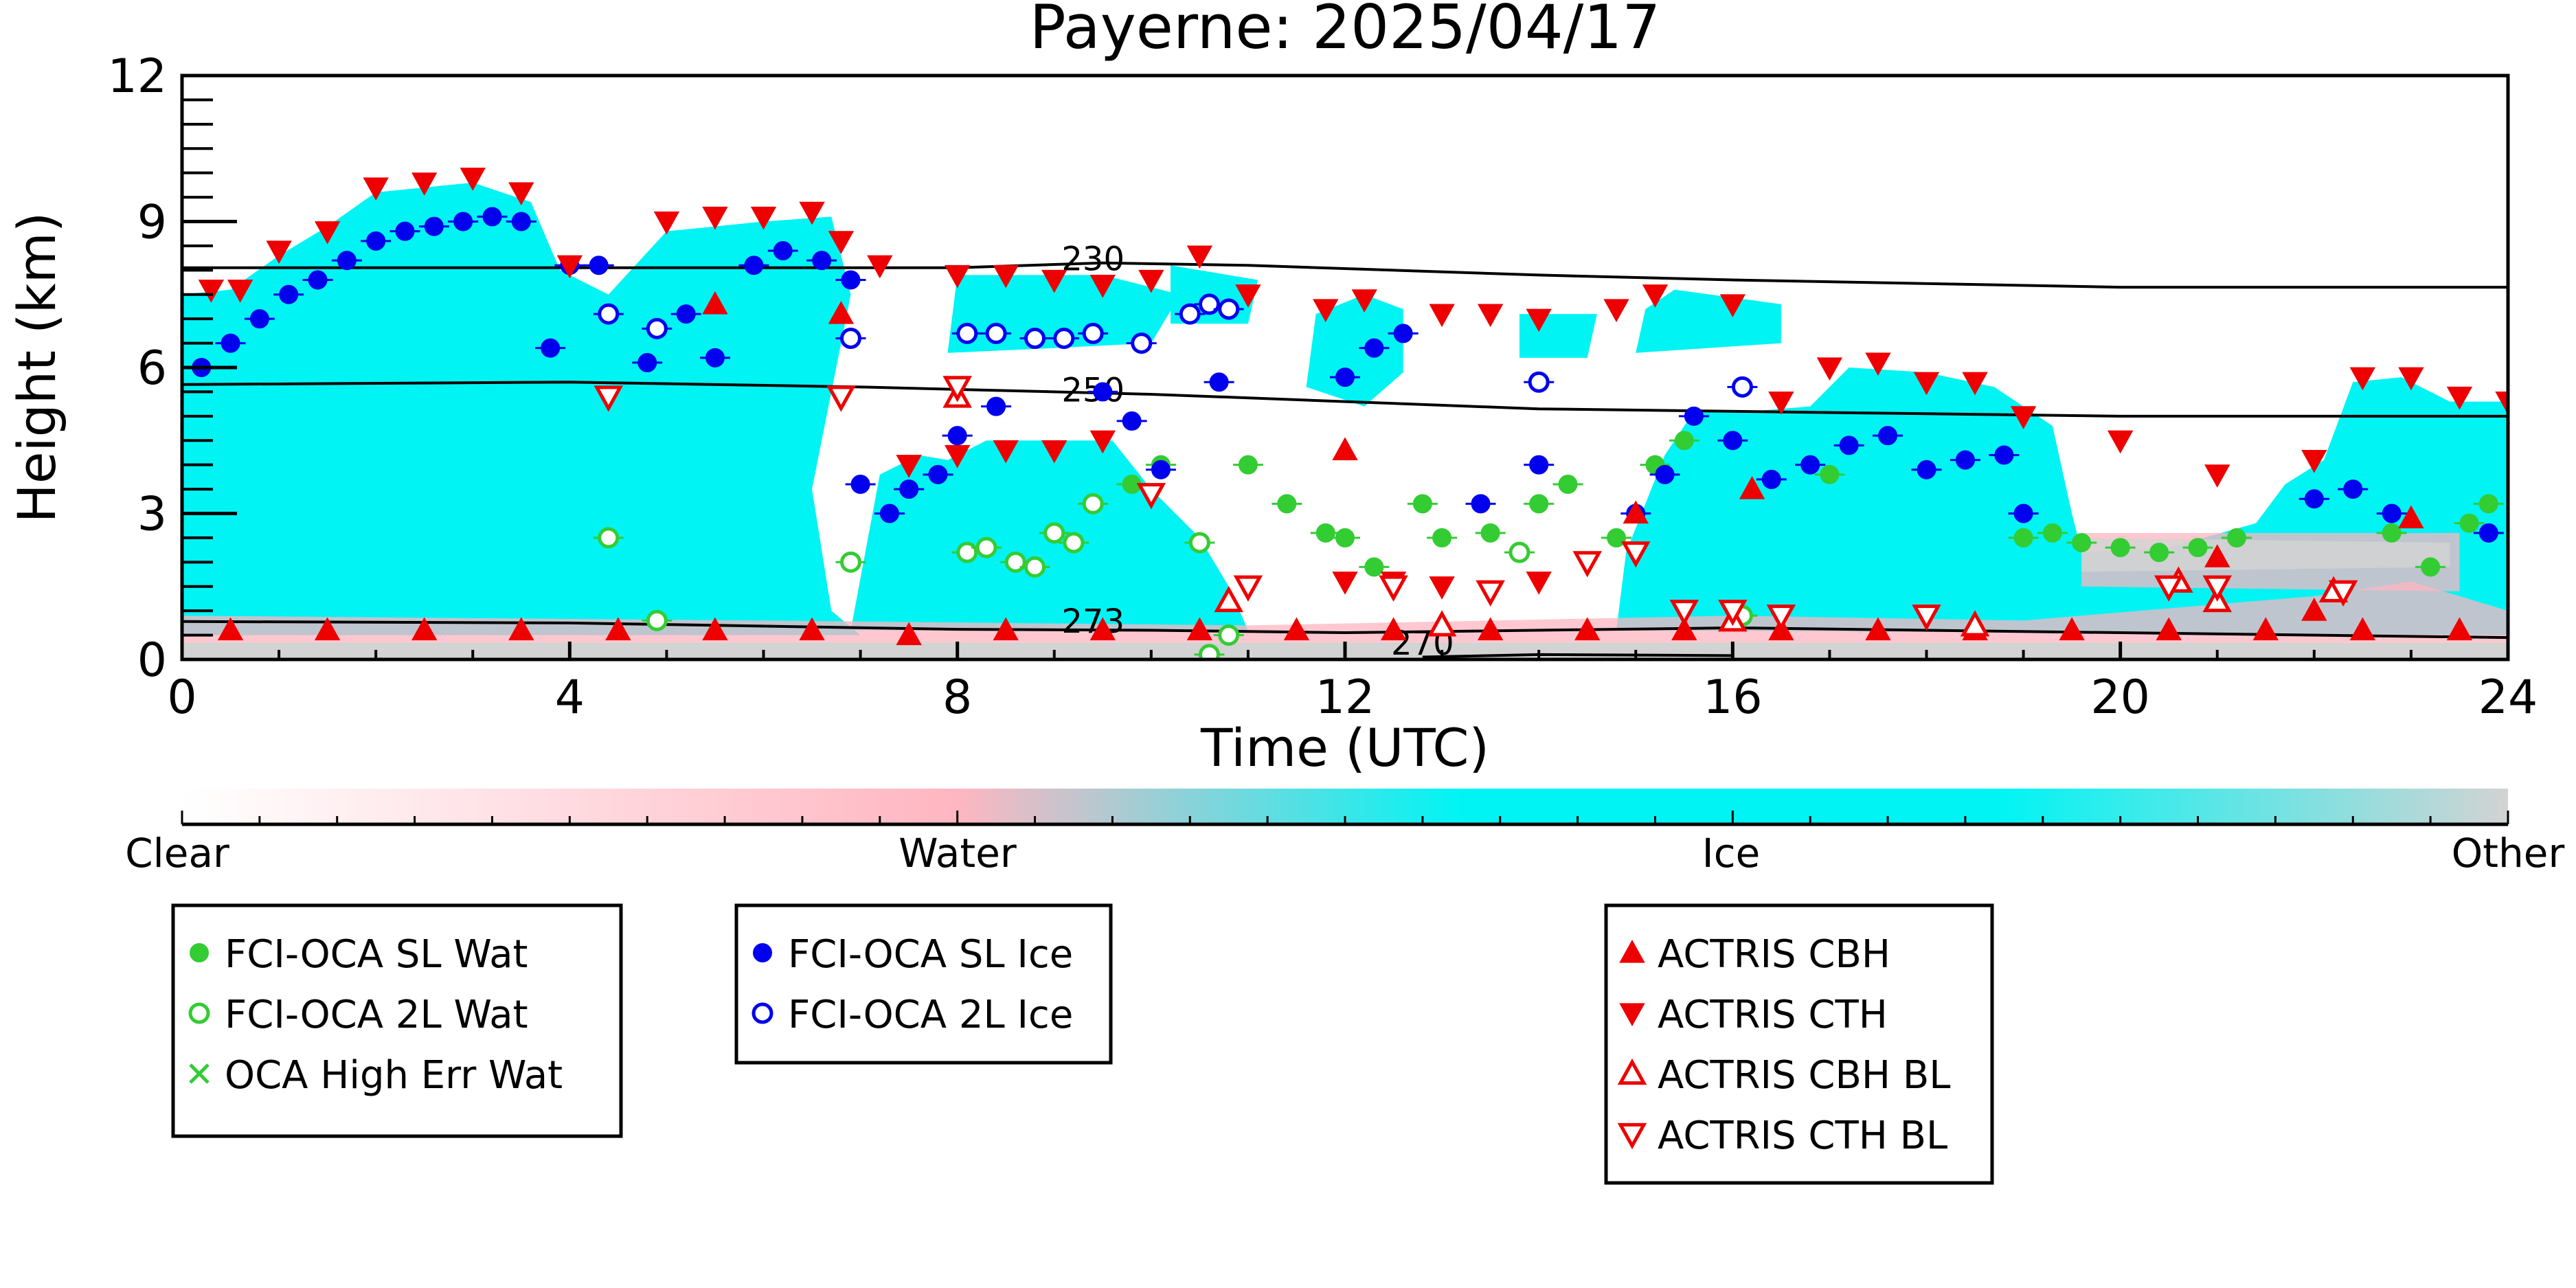 The width and height of the screenshot is (2576, 1288). What do you see at coordinates (1975, 623) in the screenshot?
I see `point-actris-cbh-bl` at bounding box center [1975, 623].